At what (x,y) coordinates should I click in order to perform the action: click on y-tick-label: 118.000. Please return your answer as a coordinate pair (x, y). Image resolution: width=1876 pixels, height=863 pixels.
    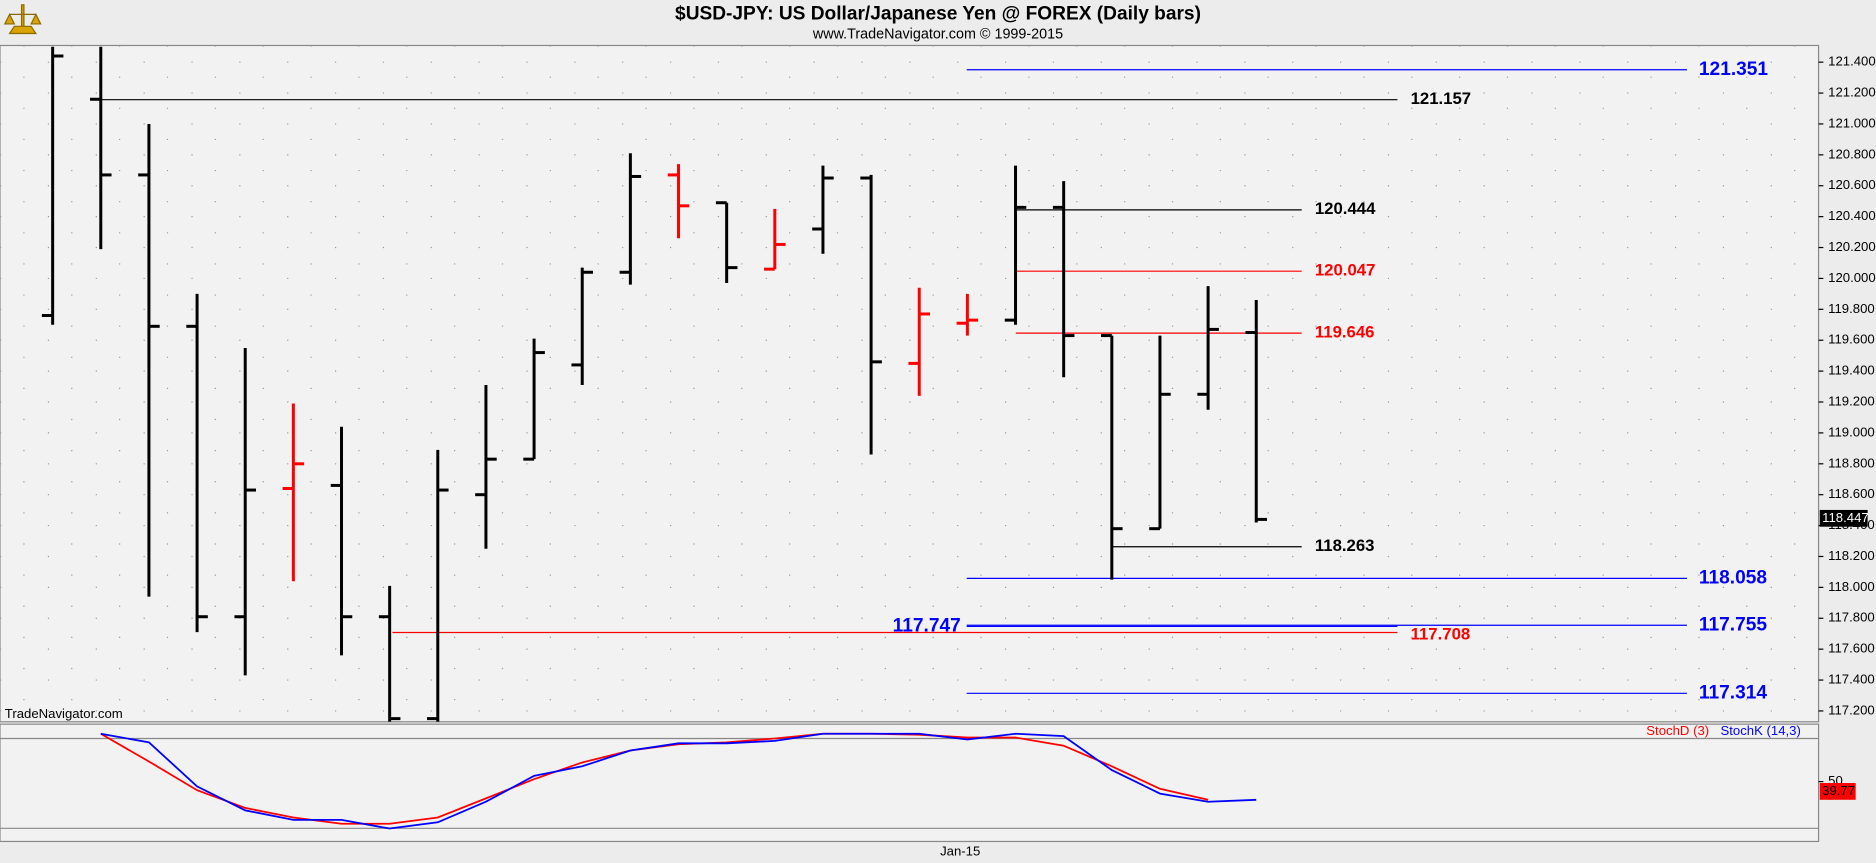
    Looking at the image, I should click on (1851, 586).